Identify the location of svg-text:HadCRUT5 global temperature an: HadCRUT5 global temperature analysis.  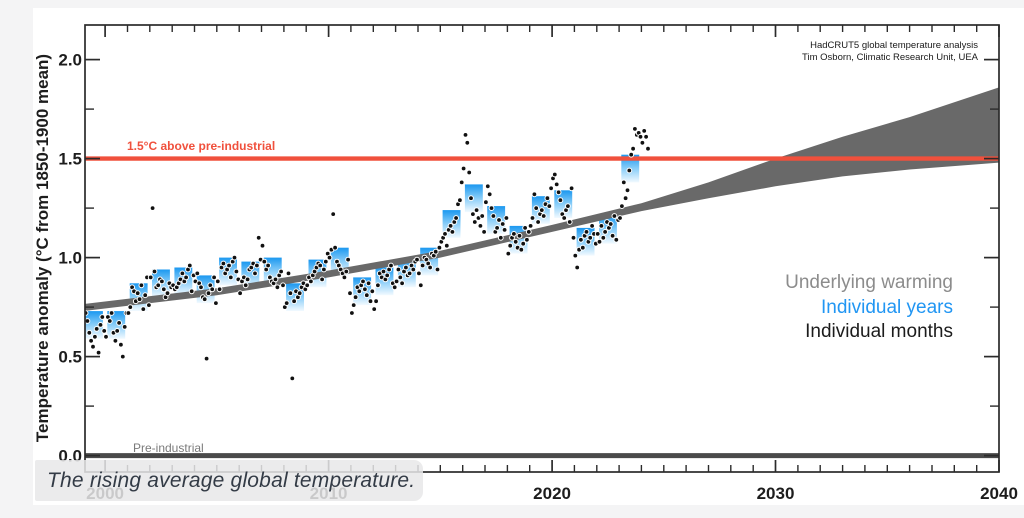
(894, 45).